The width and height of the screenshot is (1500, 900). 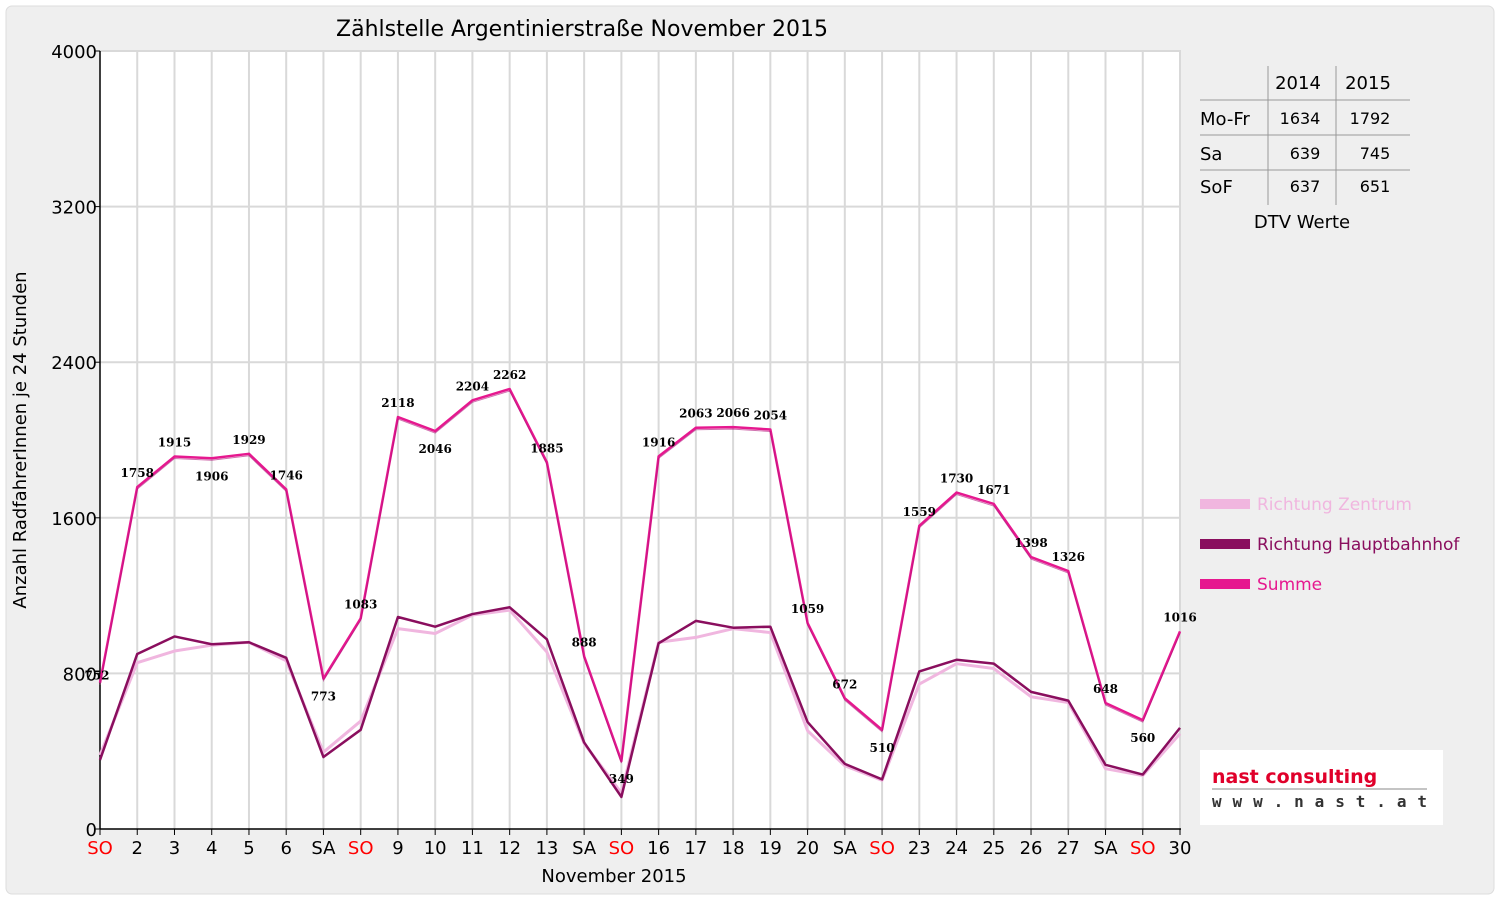 What do you see at coordinates (174, 848) in the screenshot?
I see `x-tick-label: 3` at bounding box center [174, 848].